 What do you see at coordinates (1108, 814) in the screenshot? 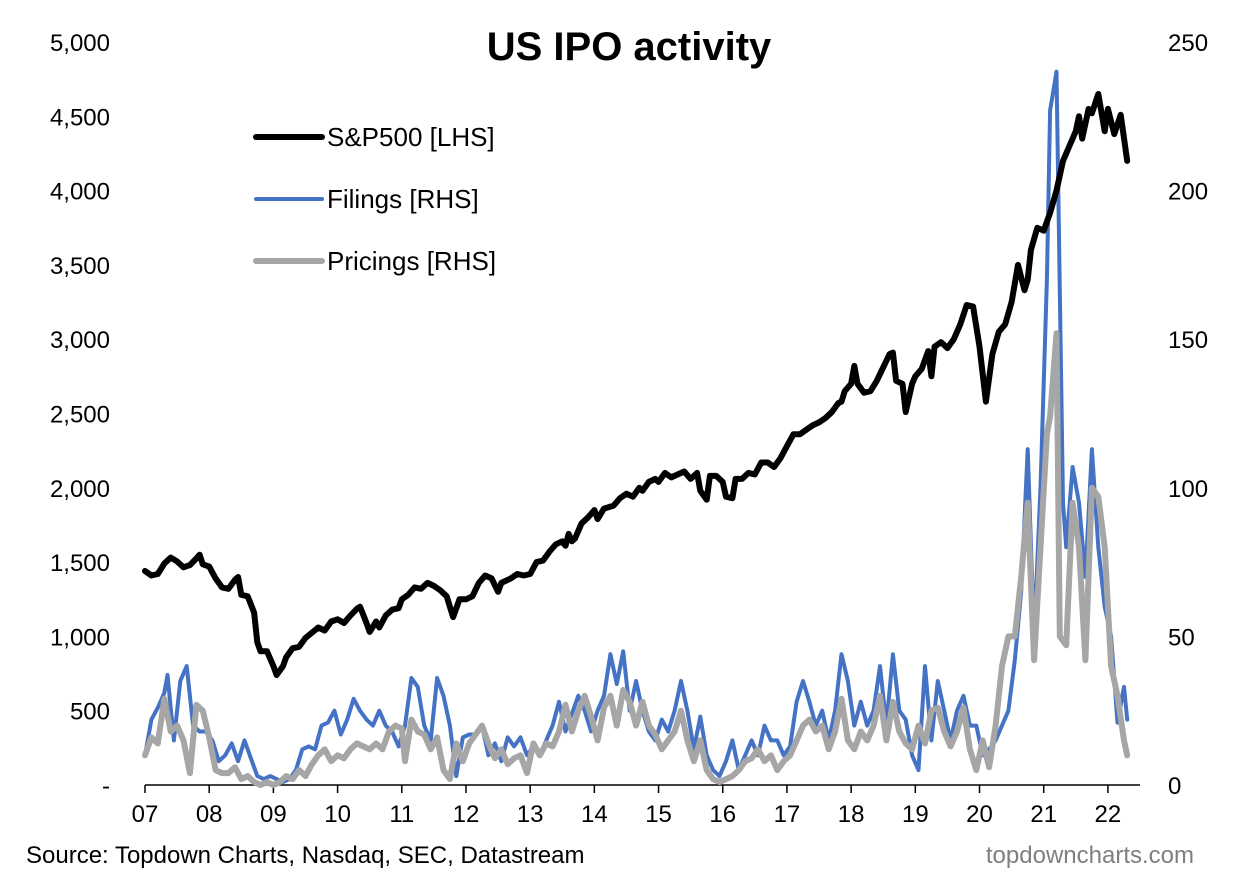
I see `x-axis-tick-label: 22` at bounding box center [1108, 814].